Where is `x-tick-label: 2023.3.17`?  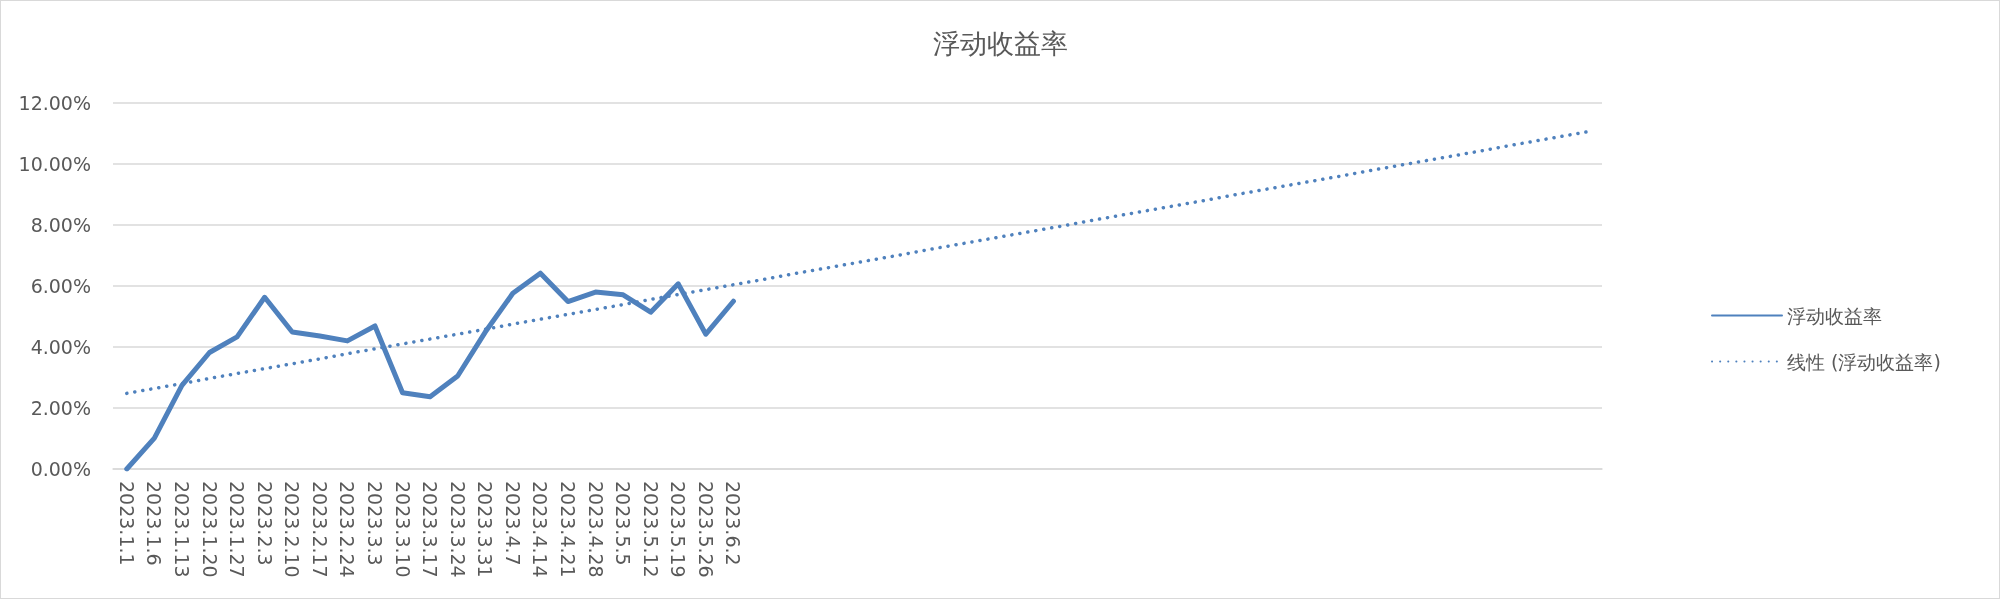
x-tick-label: 2023.3.17 is located at coordinates (430, 529).